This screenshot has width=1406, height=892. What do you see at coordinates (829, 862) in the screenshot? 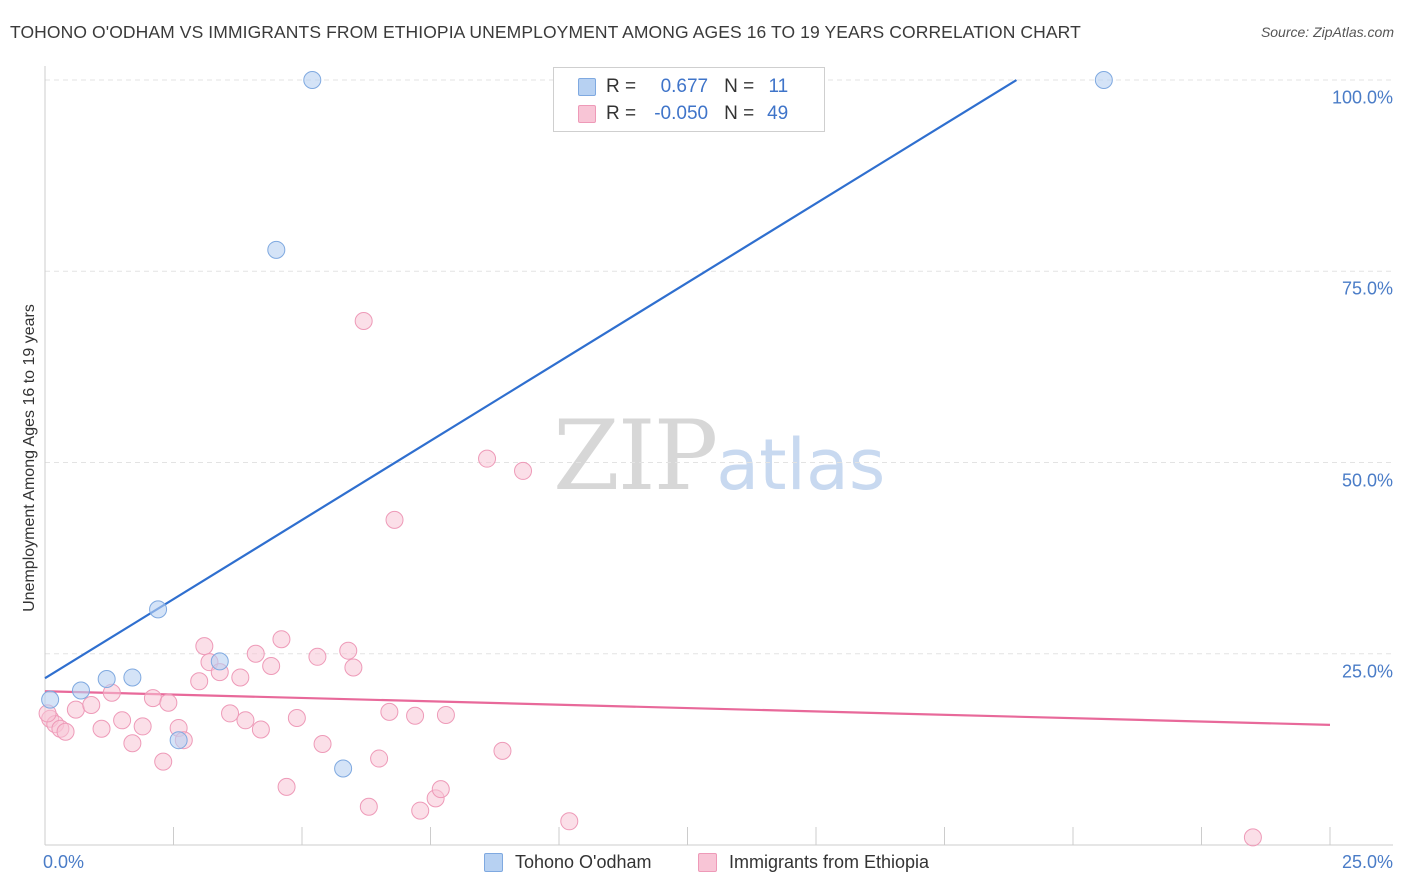
I see `legend-label-ethiopia: Immigrants from Ethiopia` at bounding box center [829, 862].